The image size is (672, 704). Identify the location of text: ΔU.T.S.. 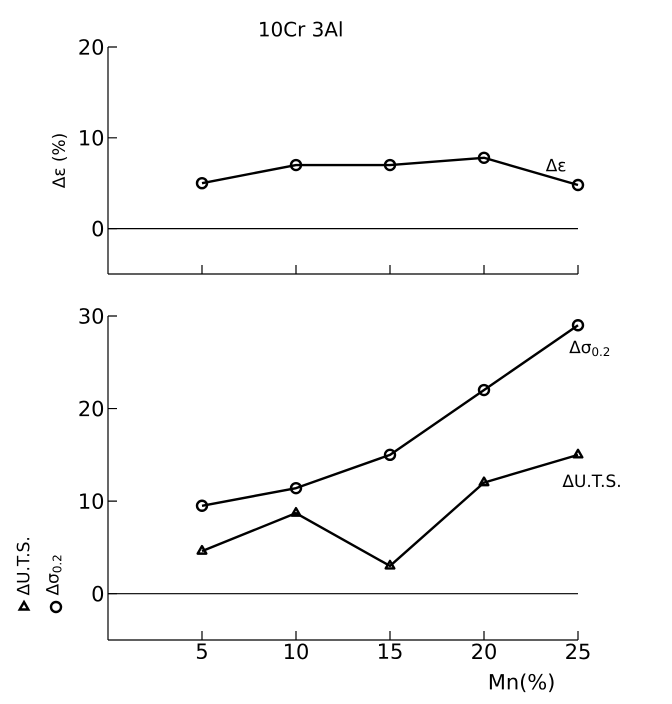
(23, 567).